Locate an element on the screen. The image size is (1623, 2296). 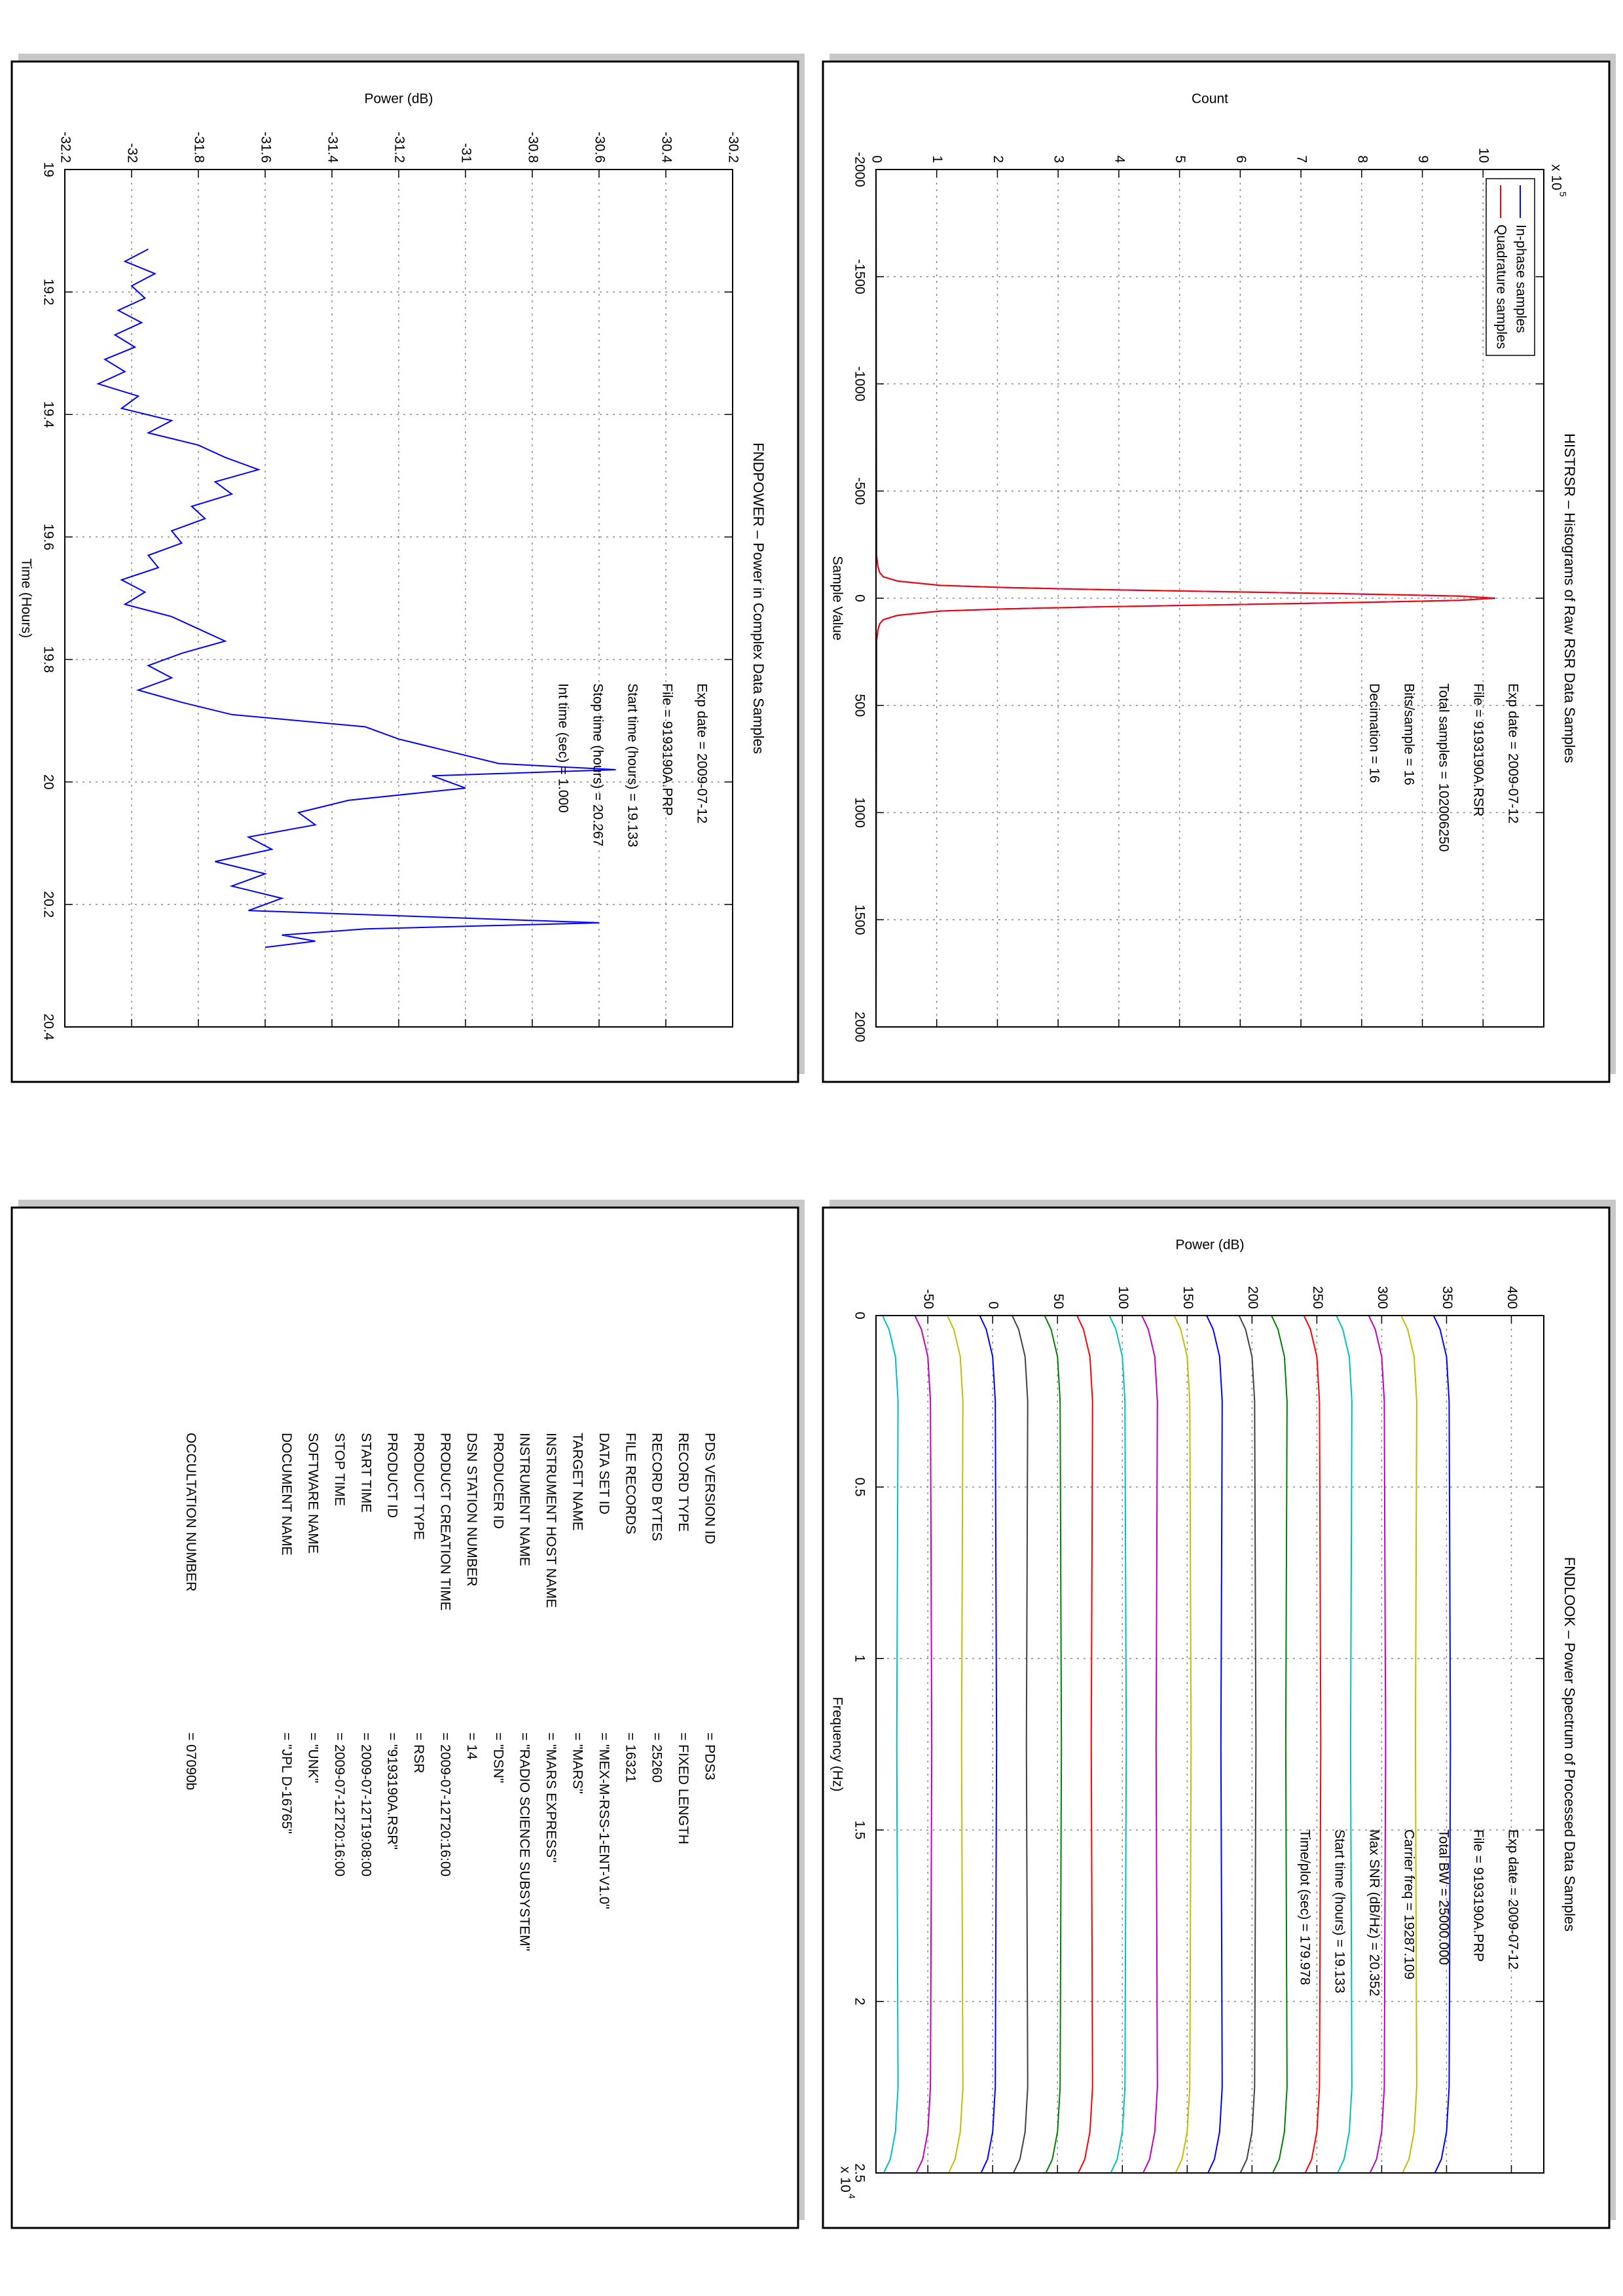
chart-title: FNDPOWER – Power in Complex Data Samples is located at coordinates (758, 598).